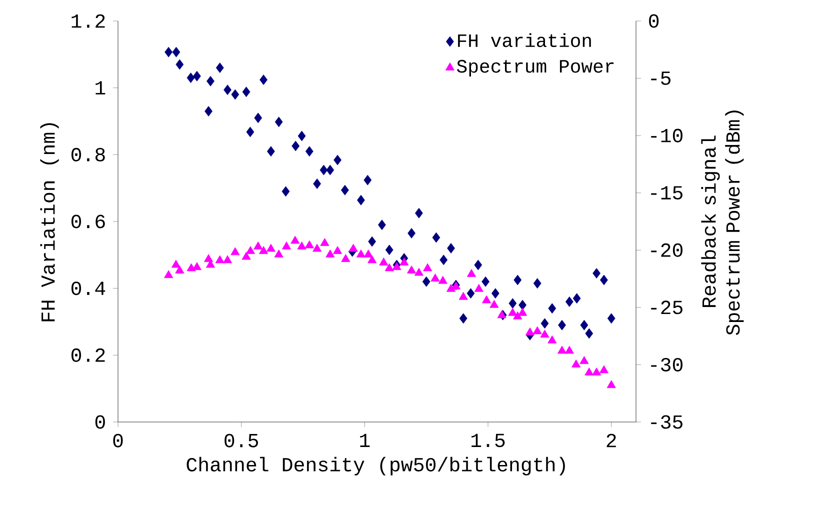 The height and width of the screenshot is (515, 815). Describe the element at coordinates (666, 135) in the screenshot. I see `y2-tick-label: -10` at that location.